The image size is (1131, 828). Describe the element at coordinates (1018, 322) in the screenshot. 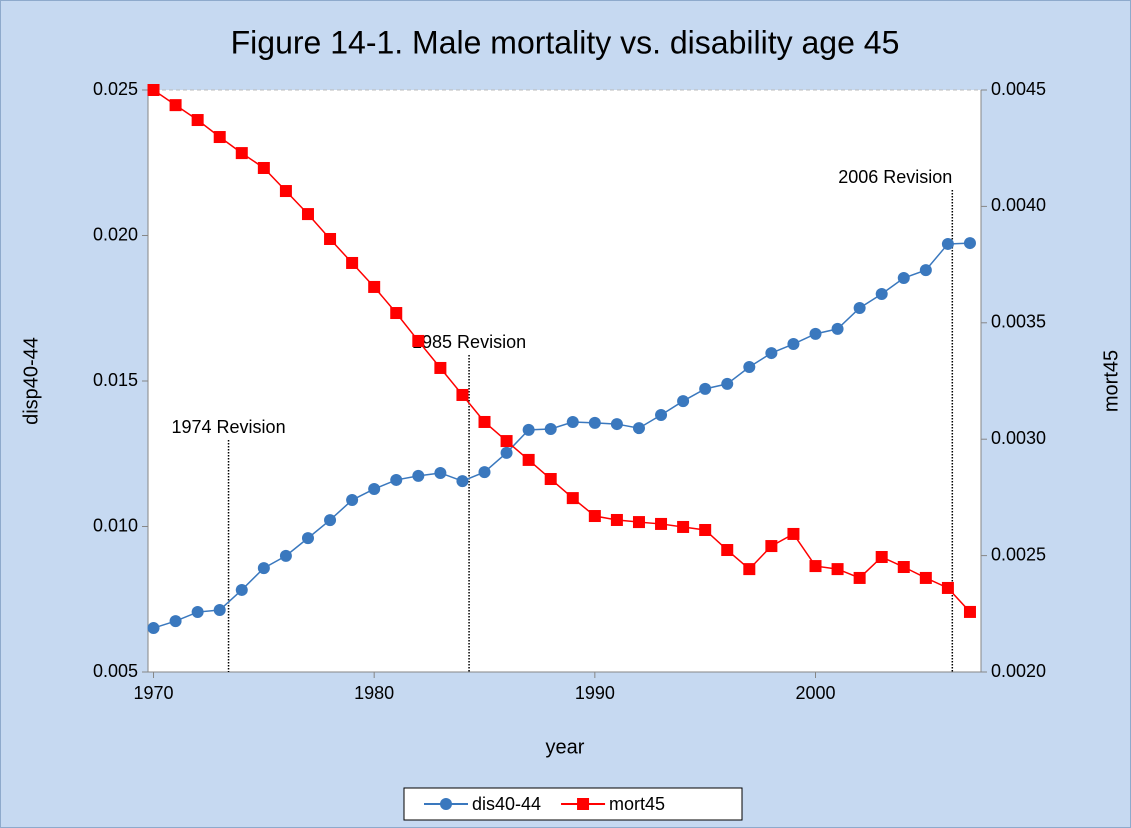

I see `y2-tick-label: 0.0035` at that location.